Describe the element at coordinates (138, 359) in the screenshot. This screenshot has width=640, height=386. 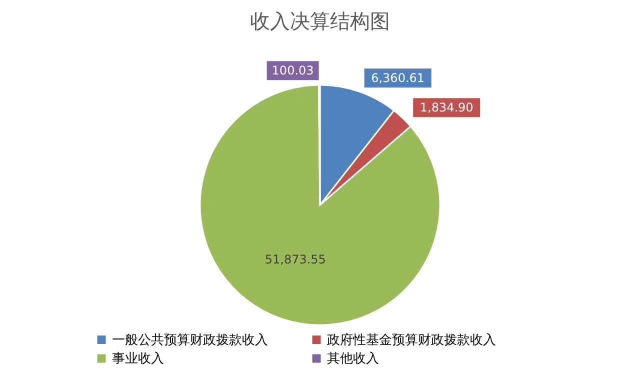
I see `legend-label: 事业收入` at that location.